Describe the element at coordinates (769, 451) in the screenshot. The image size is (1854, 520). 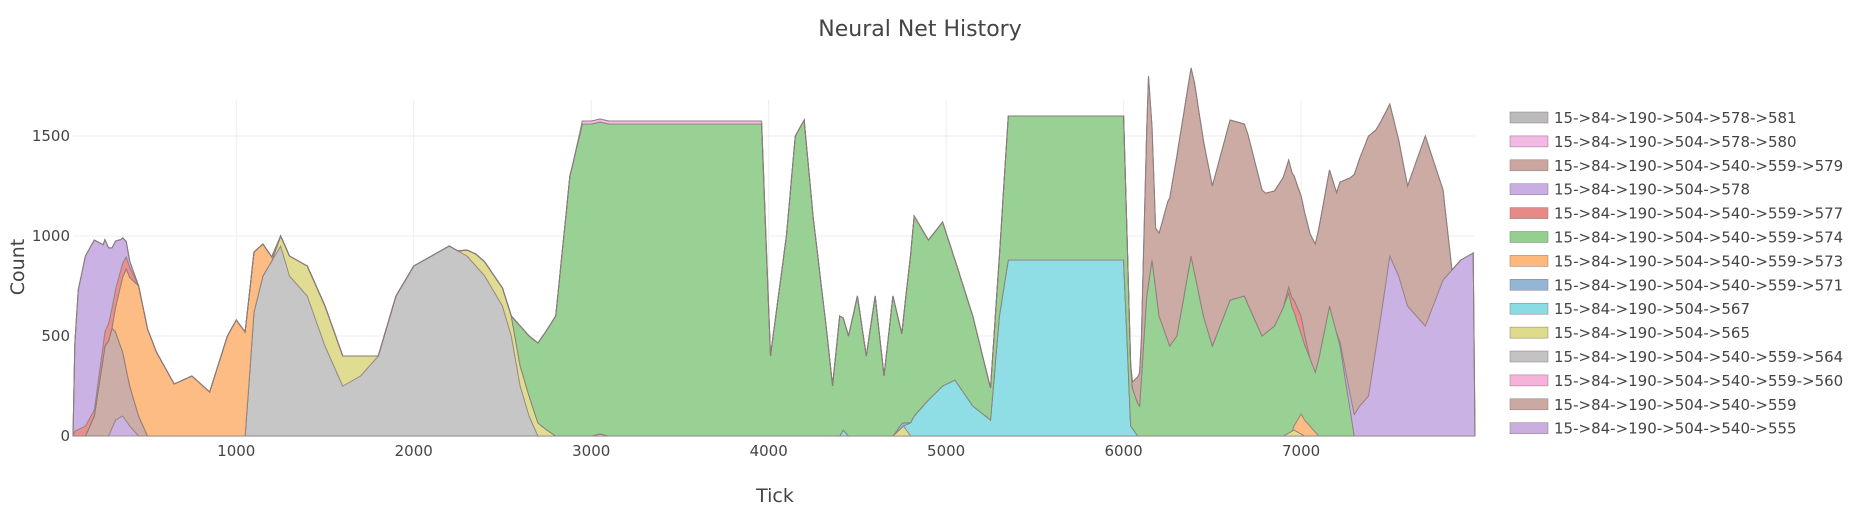
I see `x-tick-label: 4000` at that location.